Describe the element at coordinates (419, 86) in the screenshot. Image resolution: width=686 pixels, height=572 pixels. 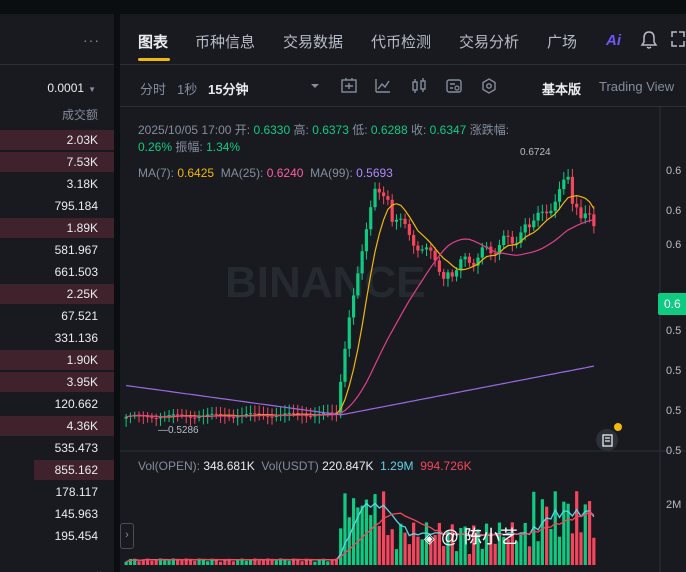
I see `candlestick-icon` at that location.